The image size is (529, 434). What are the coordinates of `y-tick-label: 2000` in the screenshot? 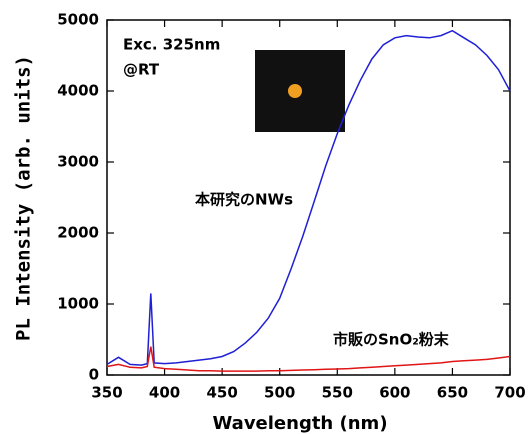 It's located at (78, 233).